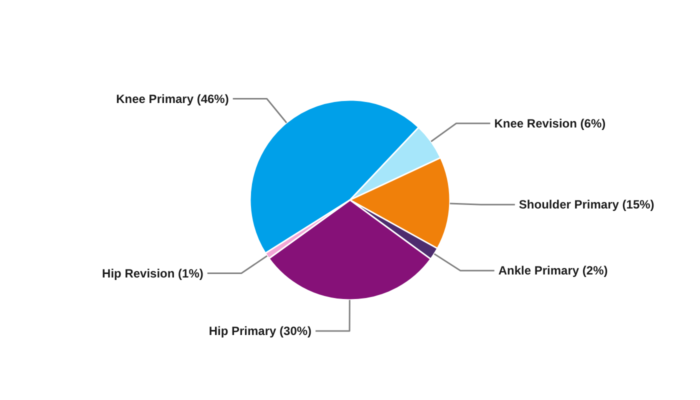 This screenshot has height=400, width=700. What do you see at coordinates (172, 99) in the screenshot?
I see `slice-label: Knee Primary (46%)` at bounding box center [172, 99].